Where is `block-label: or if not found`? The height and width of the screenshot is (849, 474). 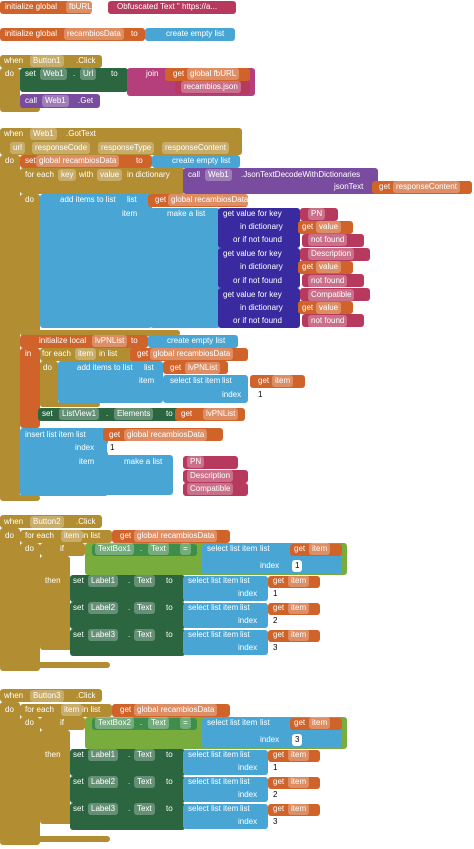
block-label: or if not found is located at coordinates (257, 239).